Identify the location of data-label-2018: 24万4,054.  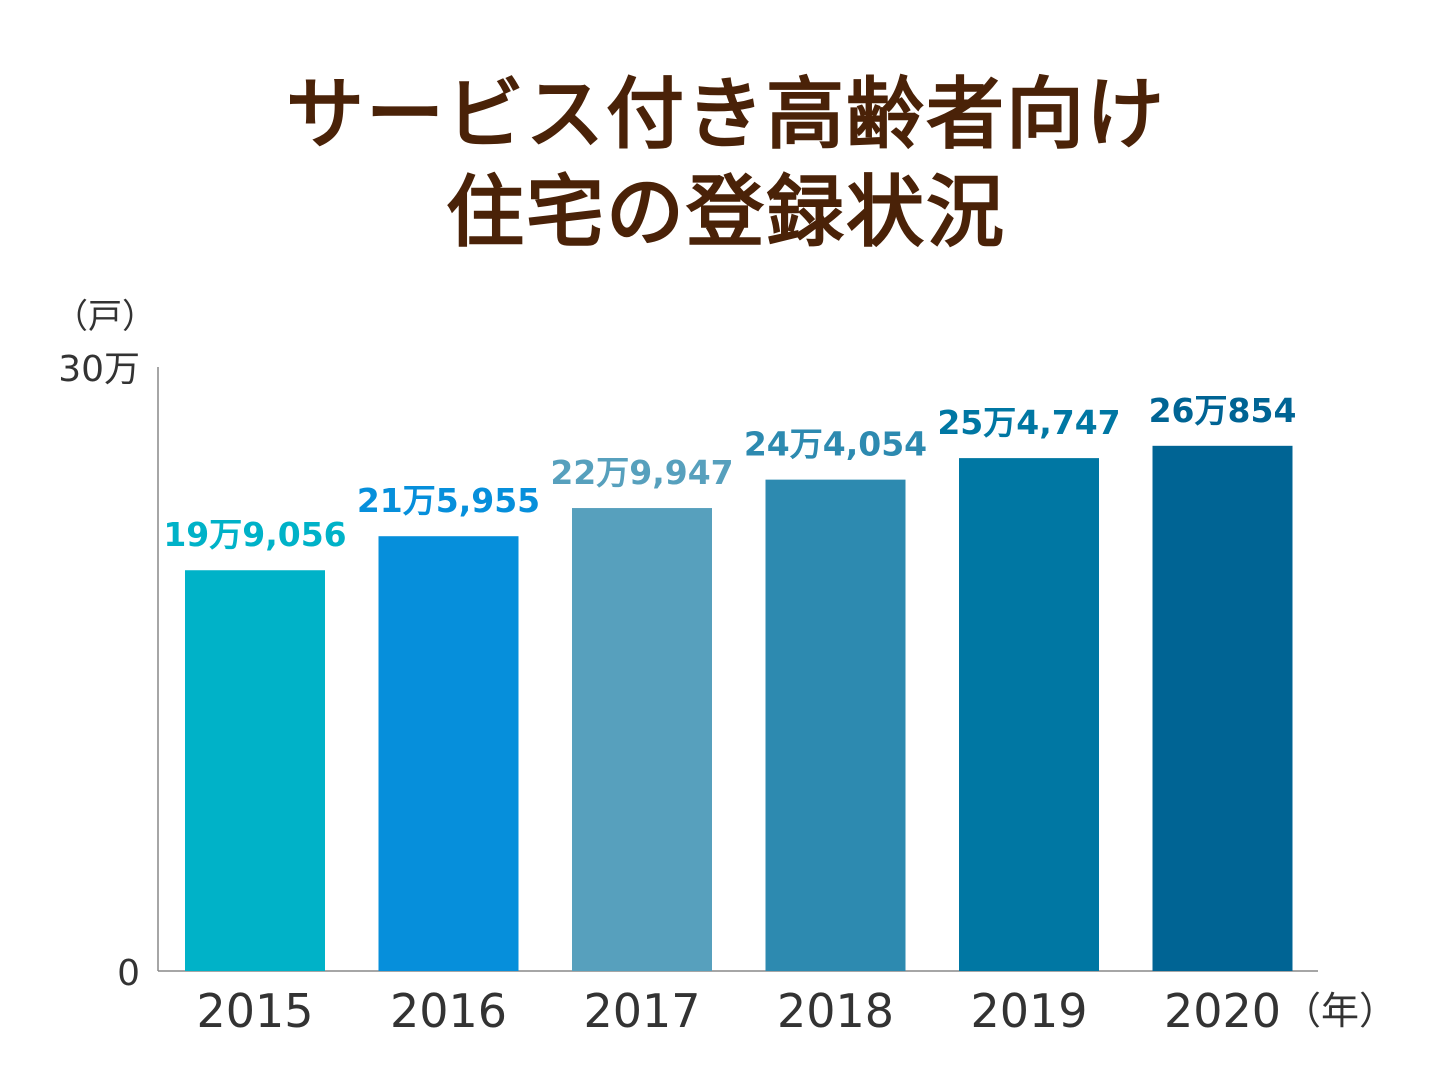
(835, 444).